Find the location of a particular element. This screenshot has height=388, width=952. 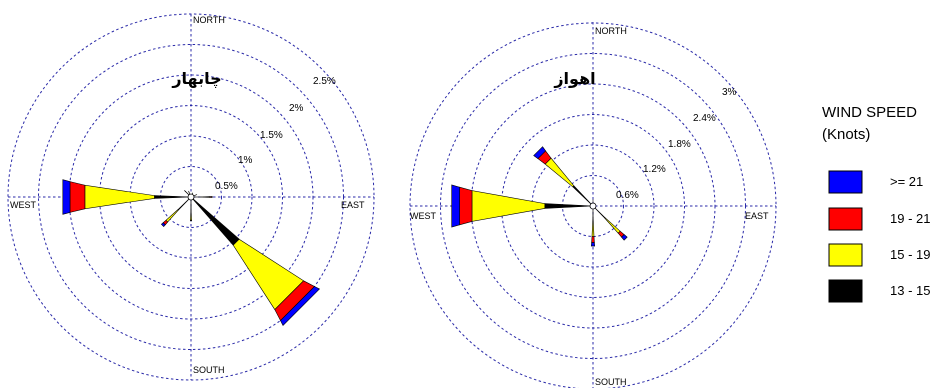

ring-label-3: 1.8% is located at coordinates (679, 144).